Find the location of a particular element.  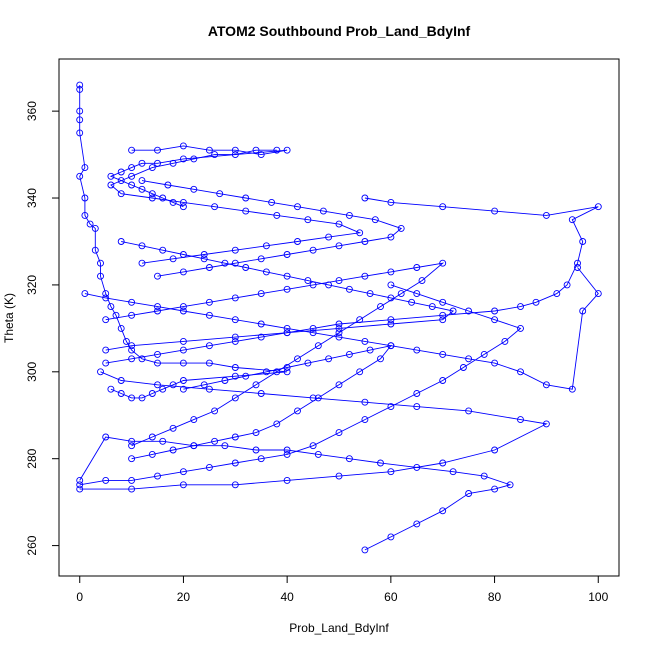

y-tick-label: 300 is located at coordinates (32, 371).